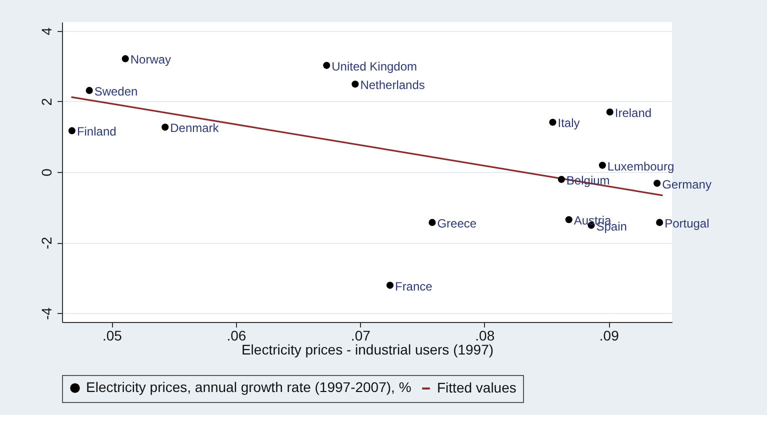 The height and width of the screenshot is (437, 777). Describe the element at coordinates (392, 85) in the screenshot. I see `data-label: Netherlands` at that location.